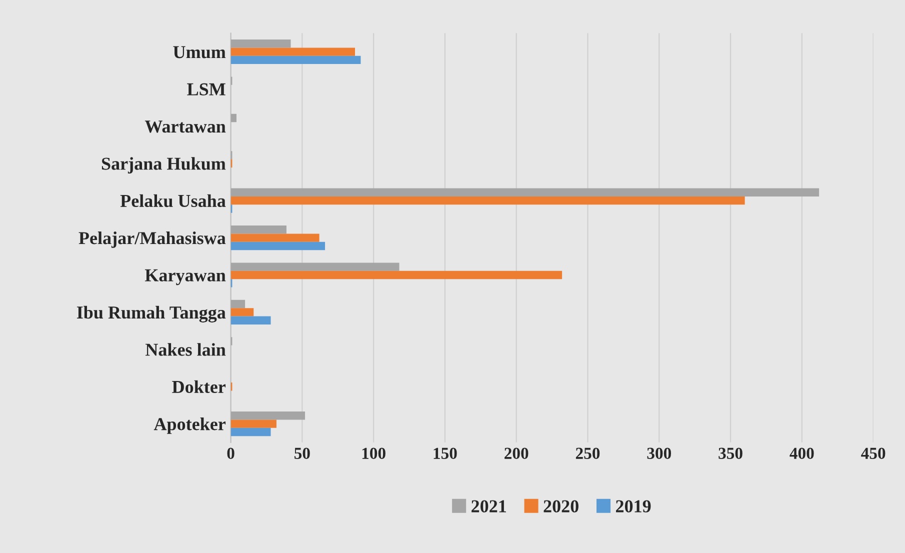 The image size is (905, 553). What do you see at coordinates (730, 453) in the screenshot?
I see `x-tick-label: 350` at bounding box center [730, 453].